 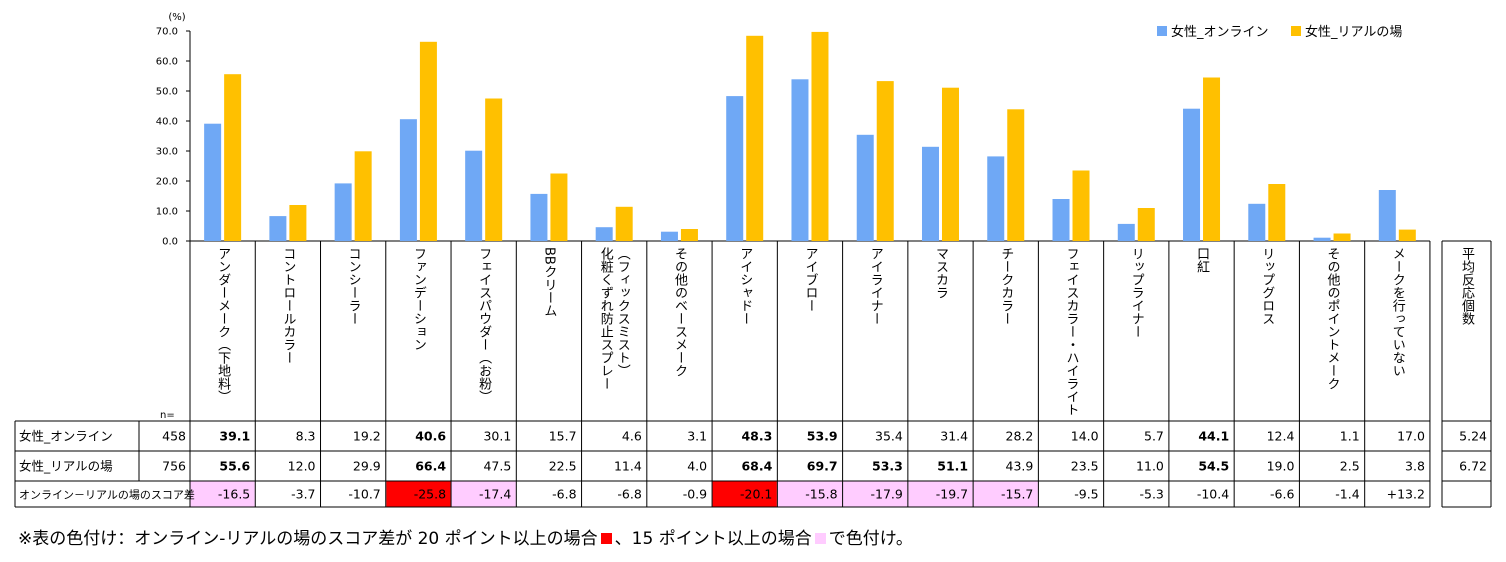 I want to click on category-label: （フィックスミスト）, so click(x=623, y=312).